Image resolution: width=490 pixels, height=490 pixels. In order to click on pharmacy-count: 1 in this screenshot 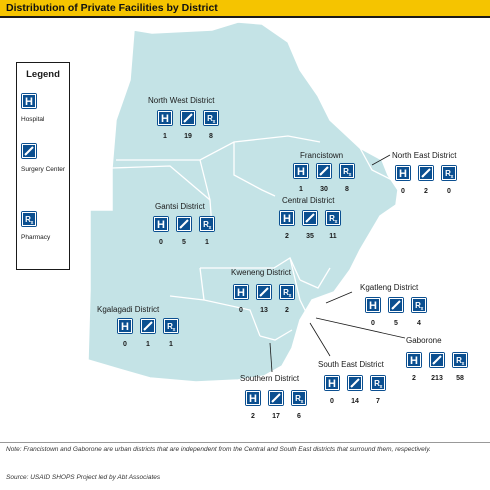, I will do `click(171, 344)`.